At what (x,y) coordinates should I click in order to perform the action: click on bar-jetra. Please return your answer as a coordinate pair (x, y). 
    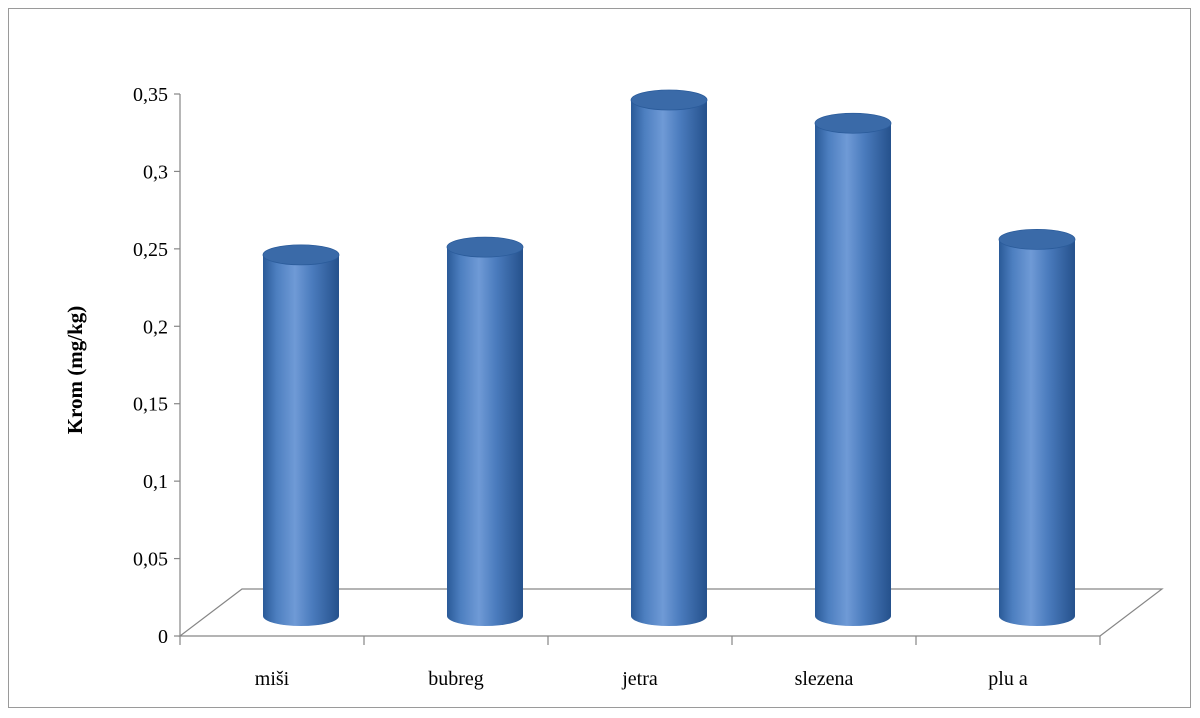
    Looking at the image, I should click on (669, 357).